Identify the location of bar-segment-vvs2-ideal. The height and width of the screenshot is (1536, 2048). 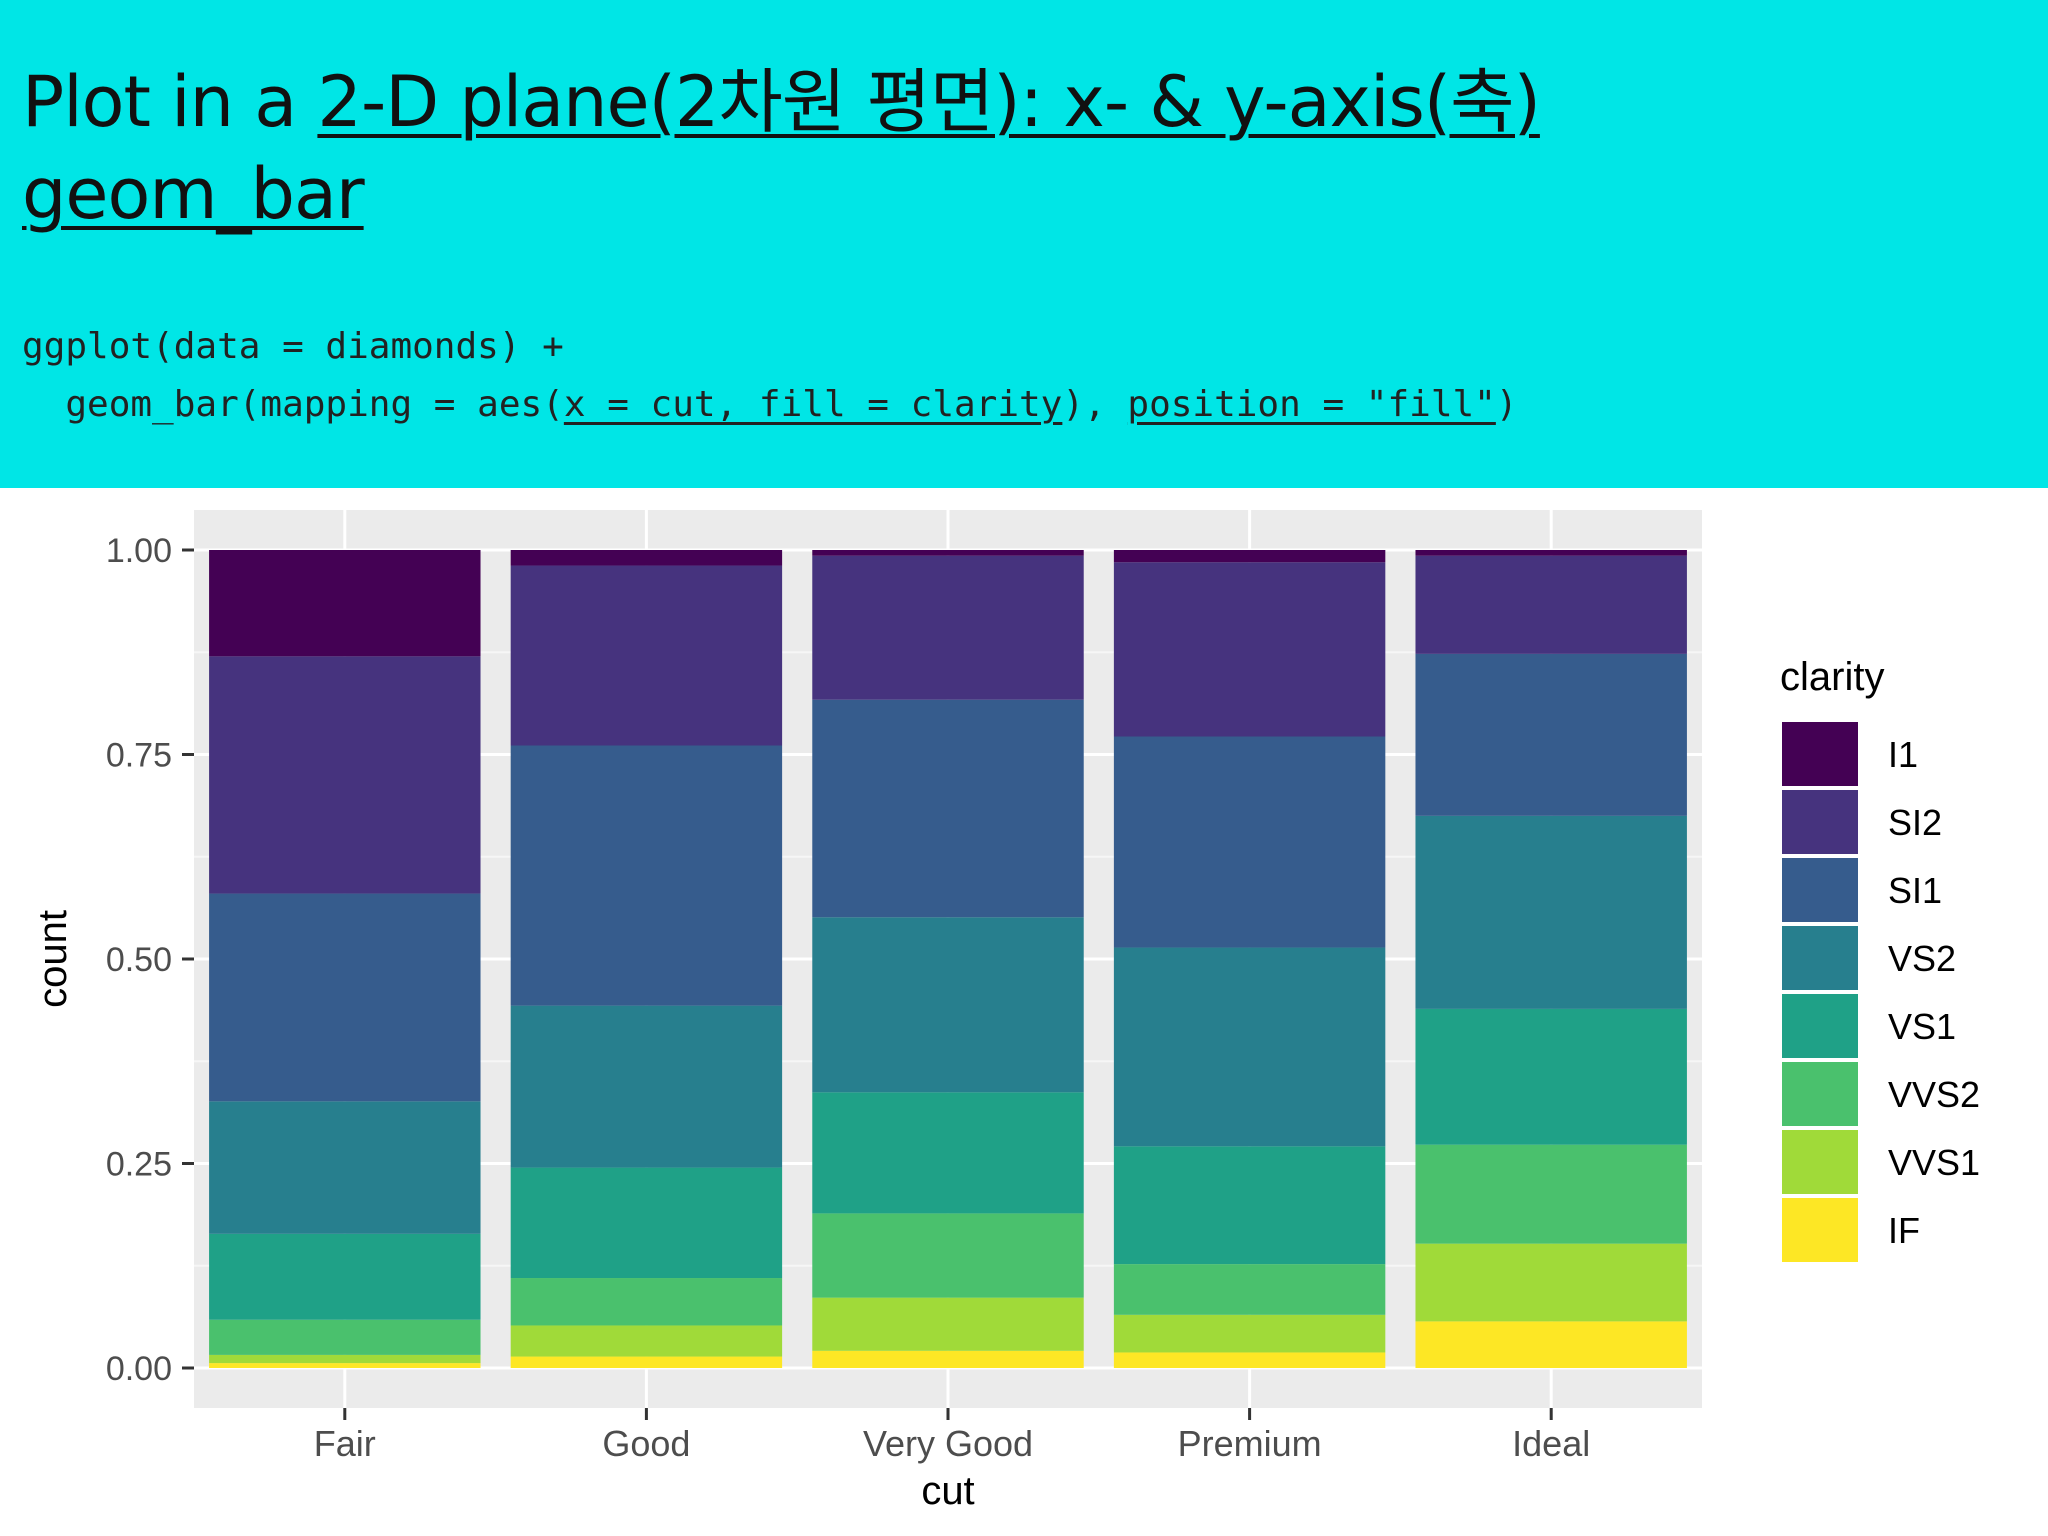
(1551, 1194).